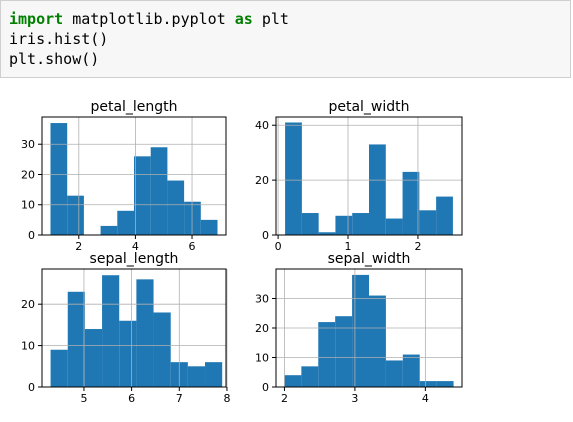 The width and height of the screenshot is (573, 422). I want to click on chart-title: petal_width, so click(368, 107).